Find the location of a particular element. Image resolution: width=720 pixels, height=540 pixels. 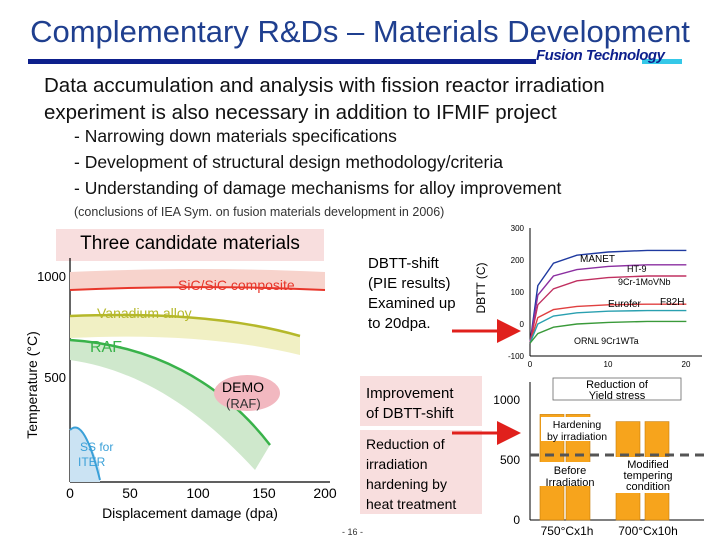

hardening-annot-line-1: Hardening is located at coordinates (577, 425).